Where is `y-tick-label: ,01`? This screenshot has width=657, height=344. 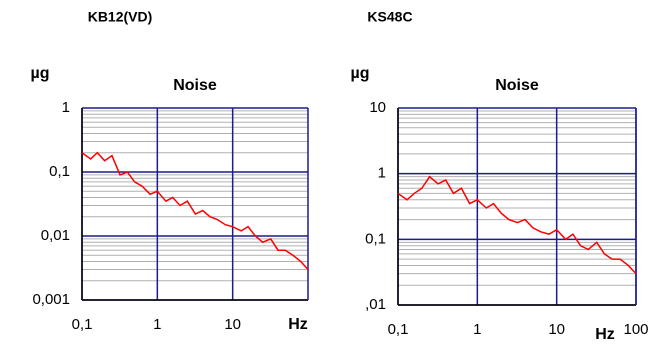
y-tick-label: ,01 is located at coordinates (375, 304).